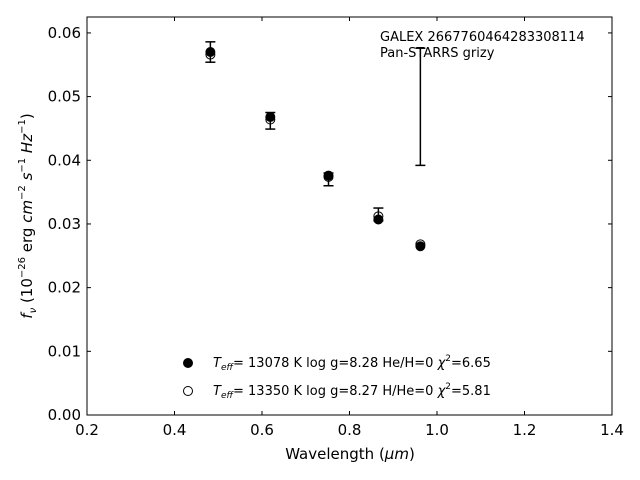  Describe the element at coordinates (442, 363) in the screenshot. I see `legend-1-chi: χ` at that location.